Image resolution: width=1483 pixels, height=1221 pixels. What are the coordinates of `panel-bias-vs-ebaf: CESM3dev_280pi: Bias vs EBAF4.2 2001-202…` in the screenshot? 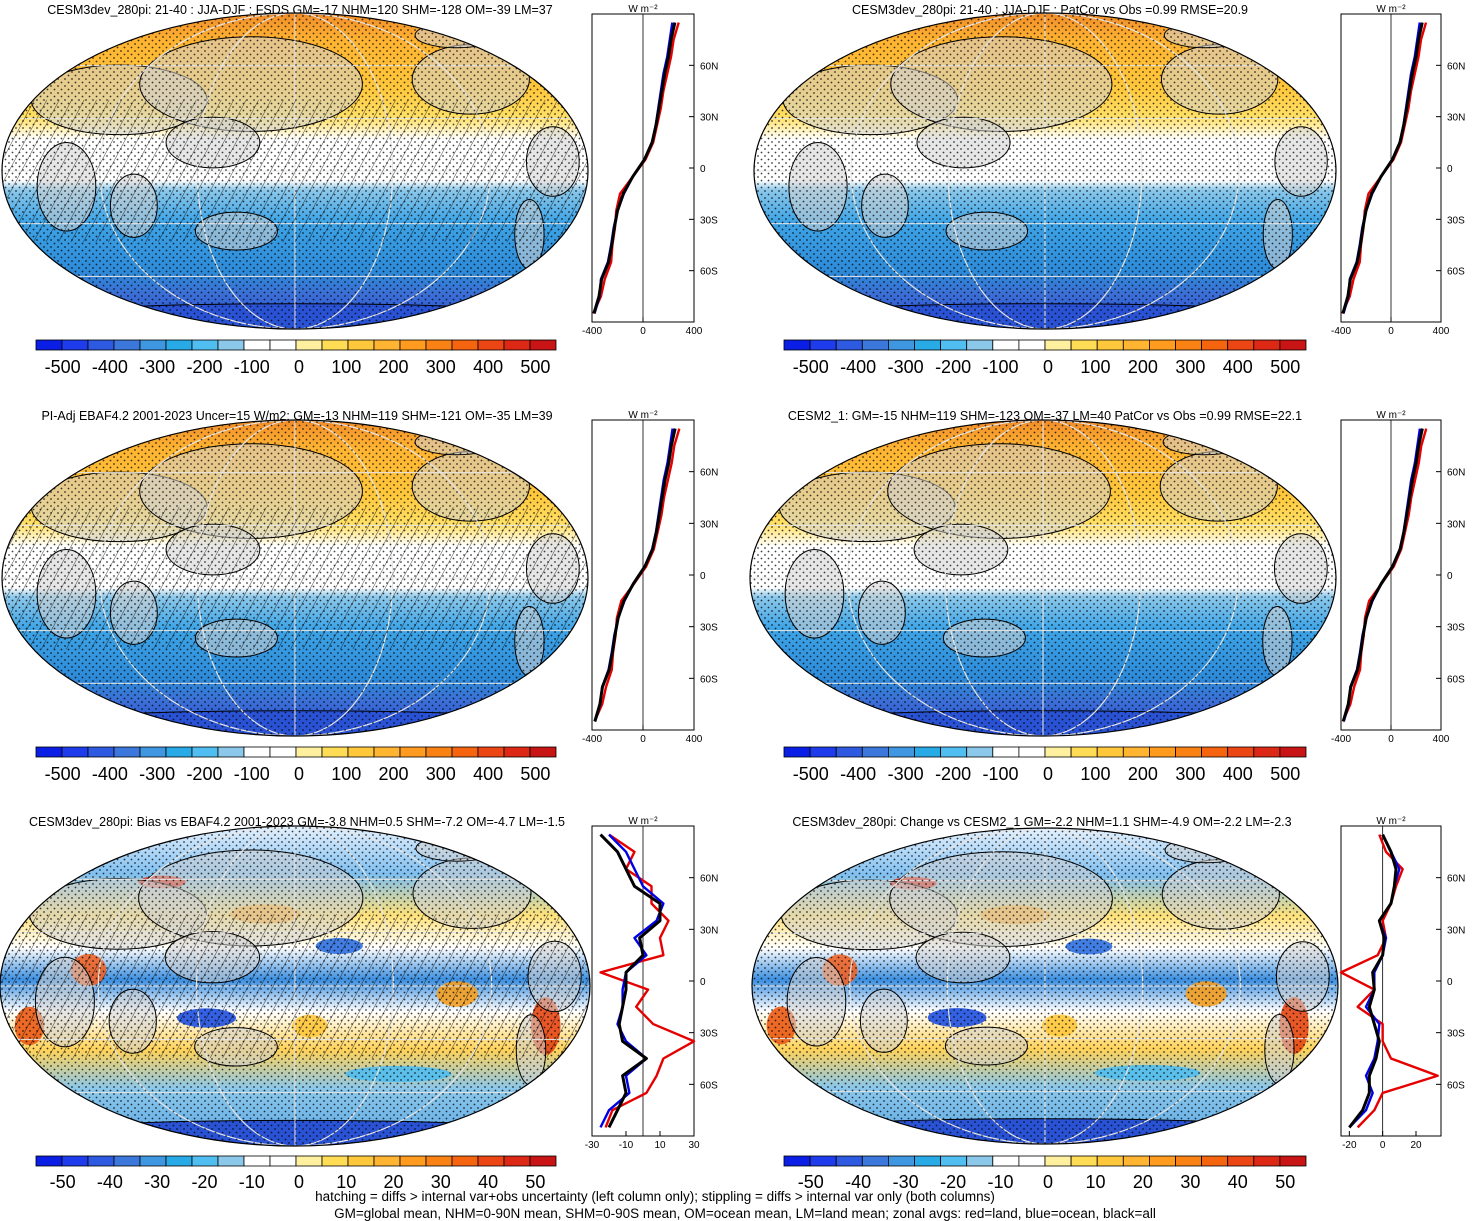 It's located at (359, 1003).